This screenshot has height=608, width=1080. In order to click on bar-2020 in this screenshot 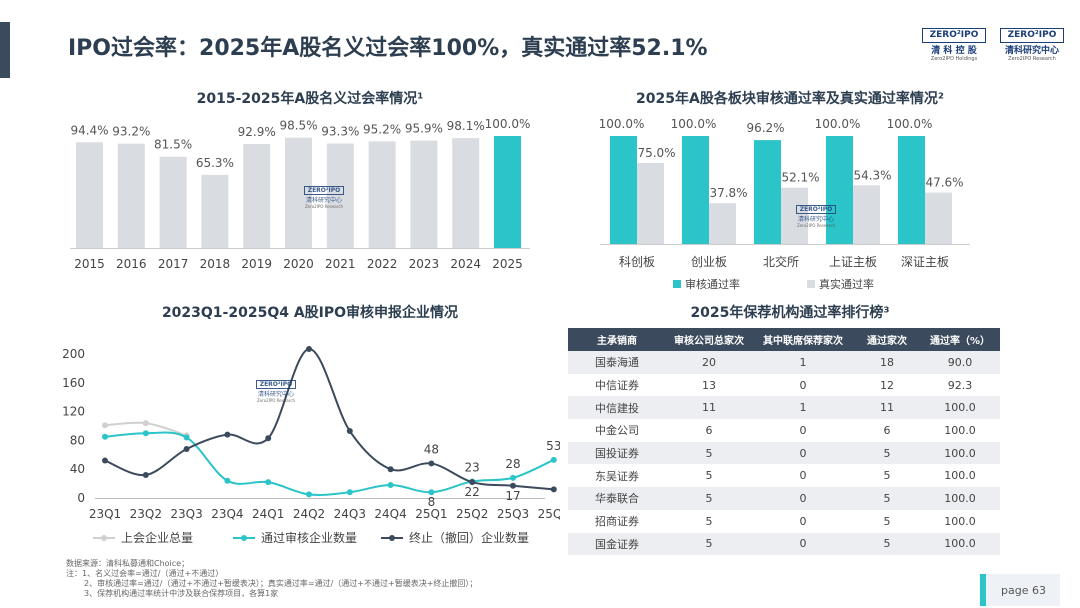, I will do `click(298, 192)`.